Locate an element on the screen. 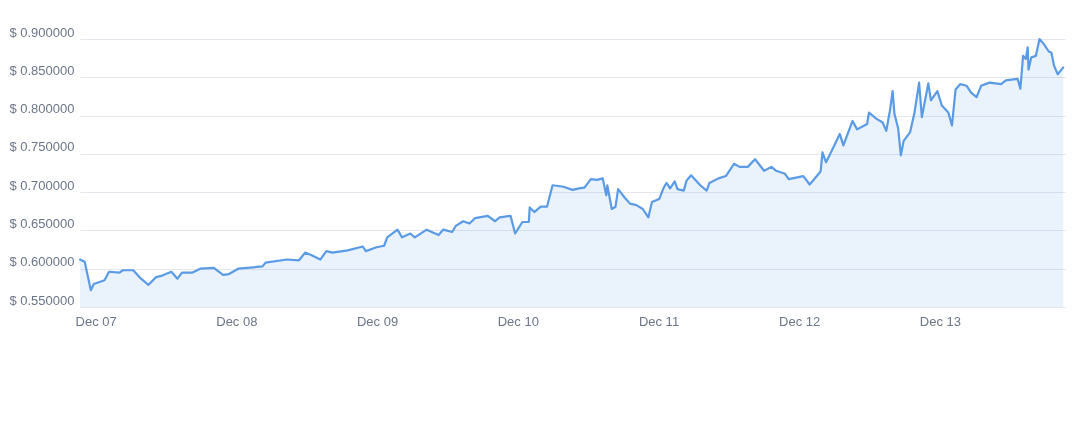 This screenshot has height=425, width=1080. y-tick-label: $ 0.850000 is located at coordinates (42, 70).